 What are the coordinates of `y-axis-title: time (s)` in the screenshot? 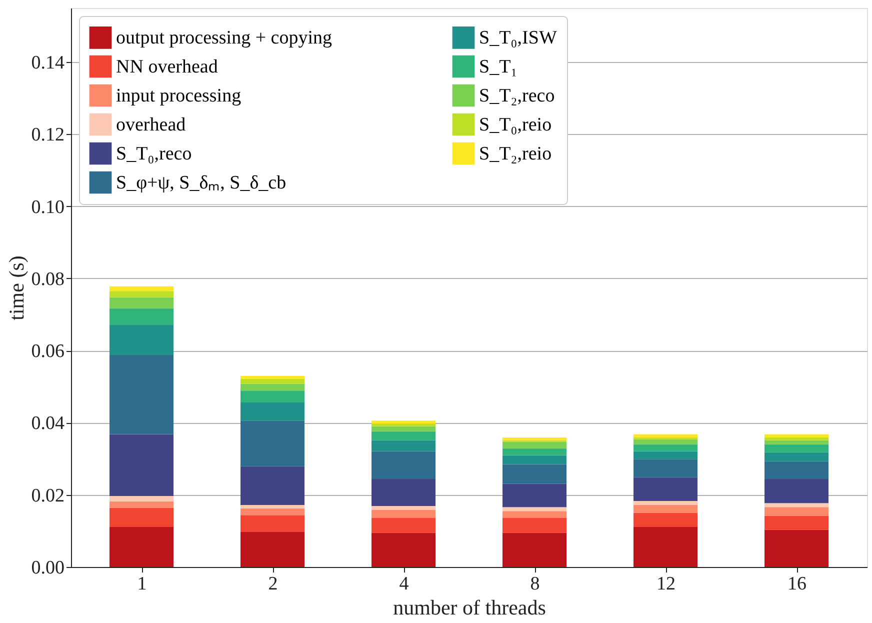 It's located at (16, 288).